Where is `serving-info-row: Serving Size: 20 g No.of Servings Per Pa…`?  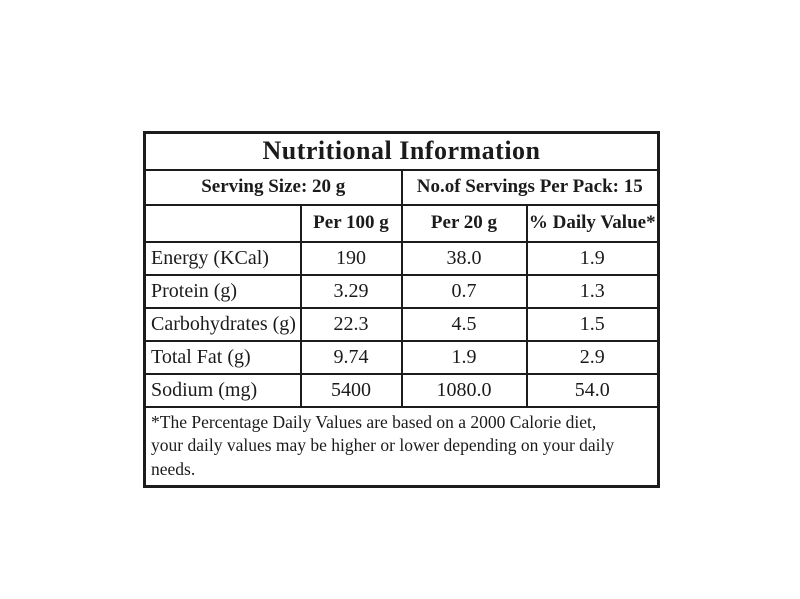 serving-info-row: Serving Size: 20 g No.of Servings Per Pa… is located at coordinates (401, 187).